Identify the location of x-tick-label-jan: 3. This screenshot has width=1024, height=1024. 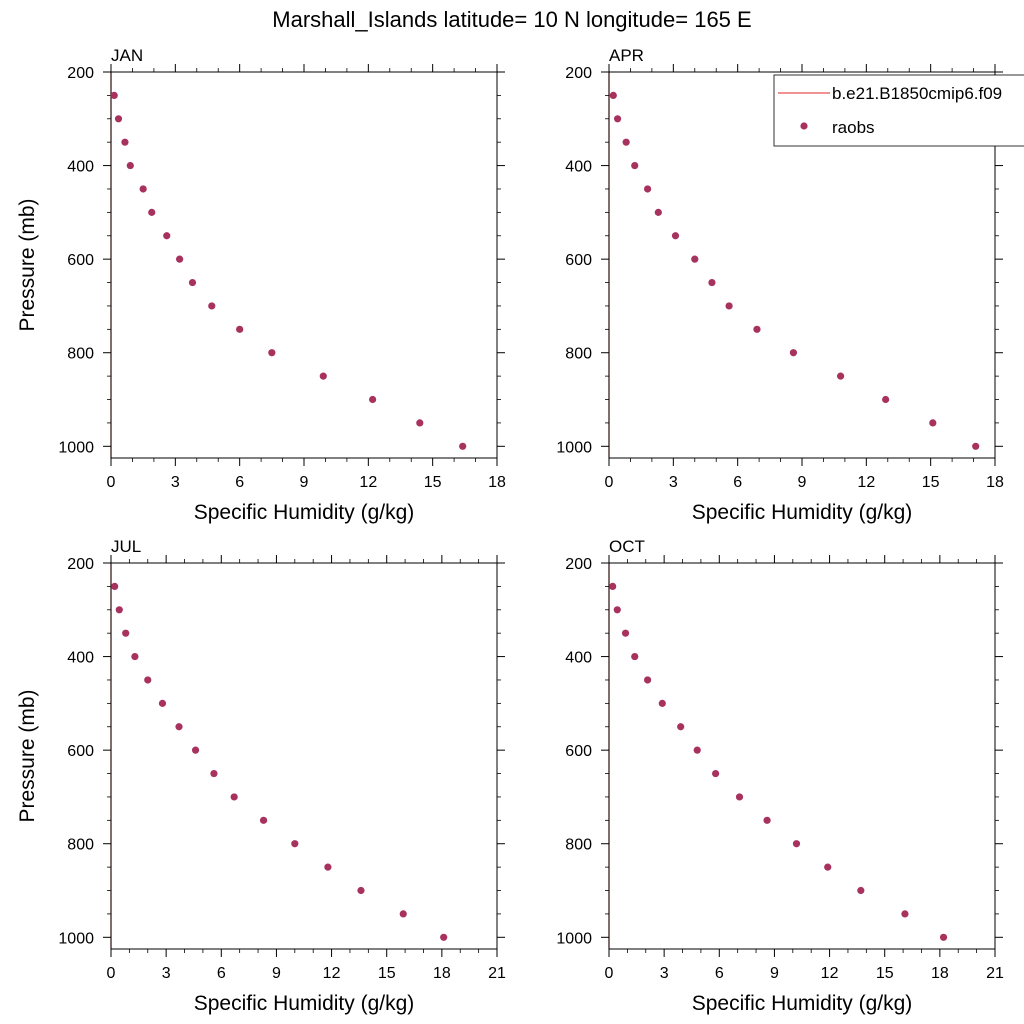
(175, 482).